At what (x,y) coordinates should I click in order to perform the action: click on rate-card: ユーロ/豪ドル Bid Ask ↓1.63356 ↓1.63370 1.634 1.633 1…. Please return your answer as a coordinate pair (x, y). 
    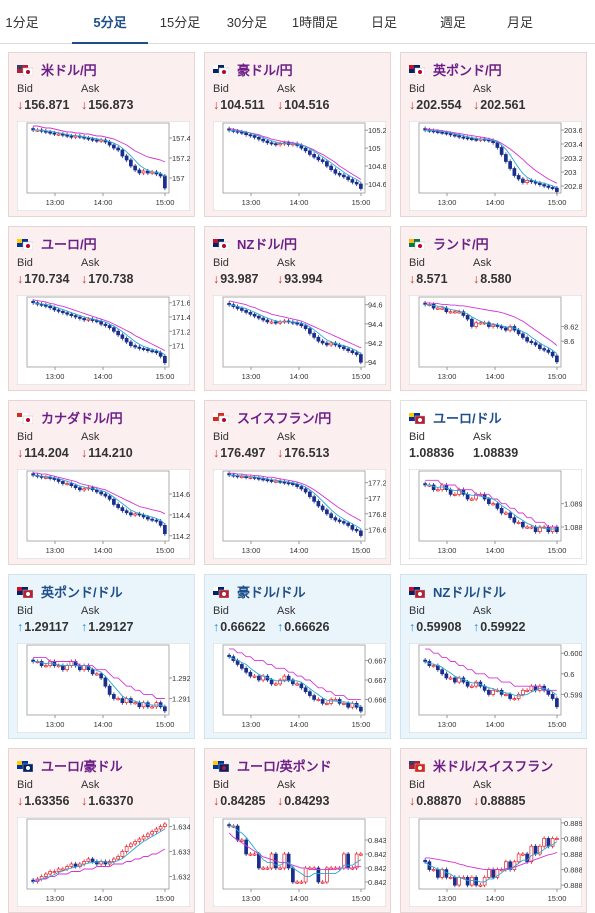
    Looking at the image, I should click on (101, 830).